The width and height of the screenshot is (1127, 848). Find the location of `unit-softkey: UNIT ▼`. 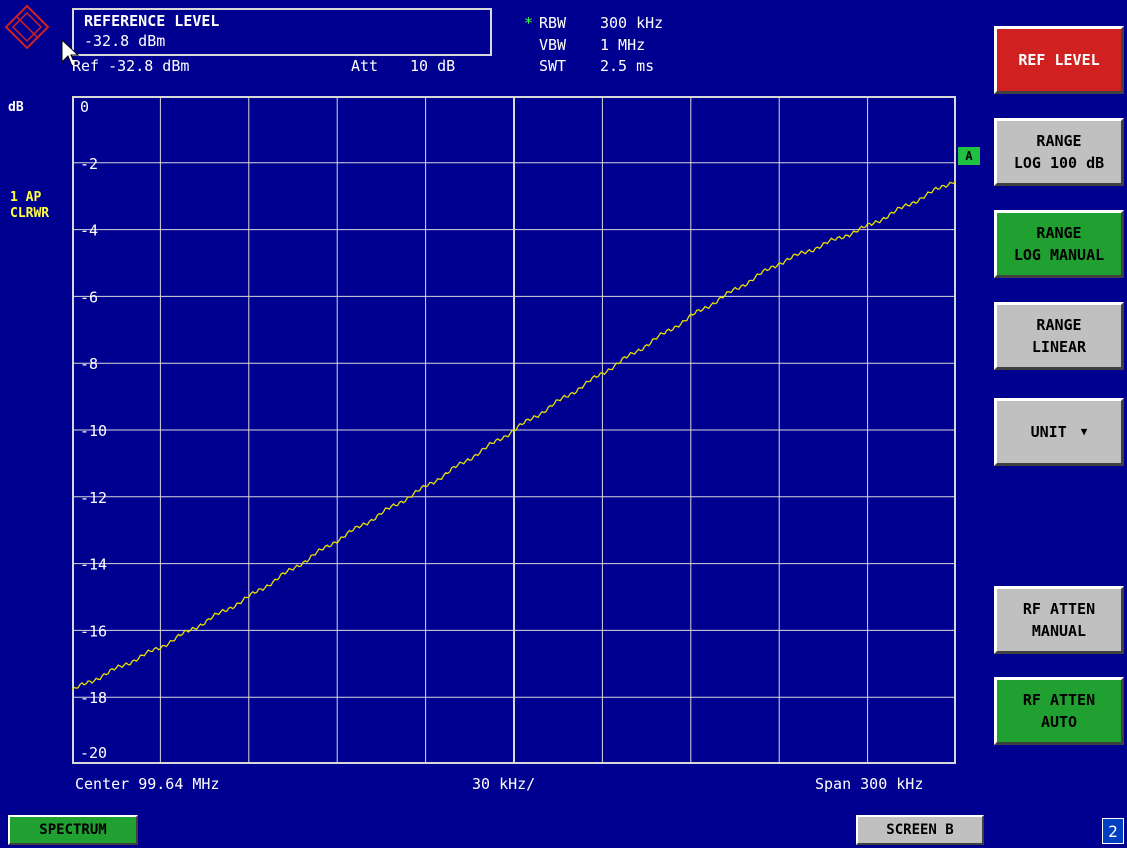

unit-softkey: UNIT ▼ is located at coordinates (1059, 432).